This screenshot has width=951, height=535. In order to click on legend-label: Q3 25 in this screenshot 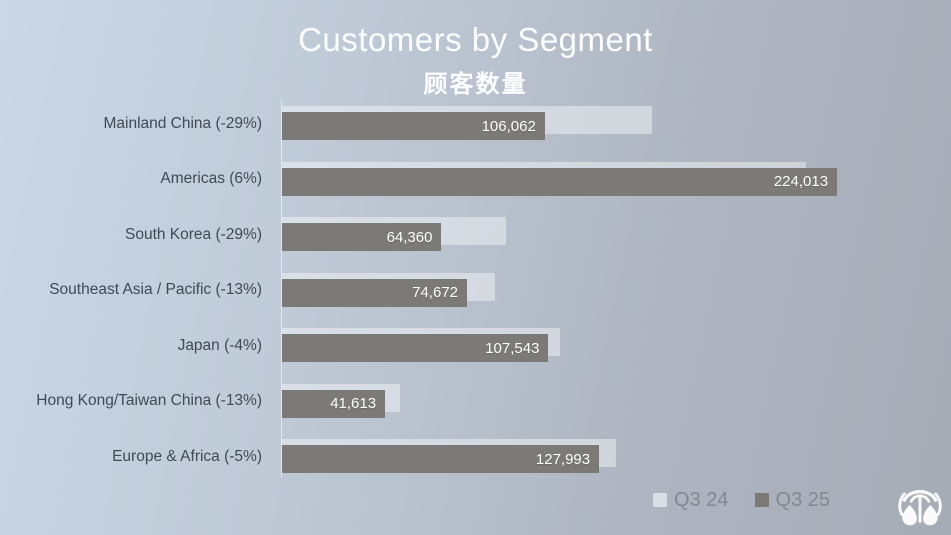, I will do `click(802, 499)`.